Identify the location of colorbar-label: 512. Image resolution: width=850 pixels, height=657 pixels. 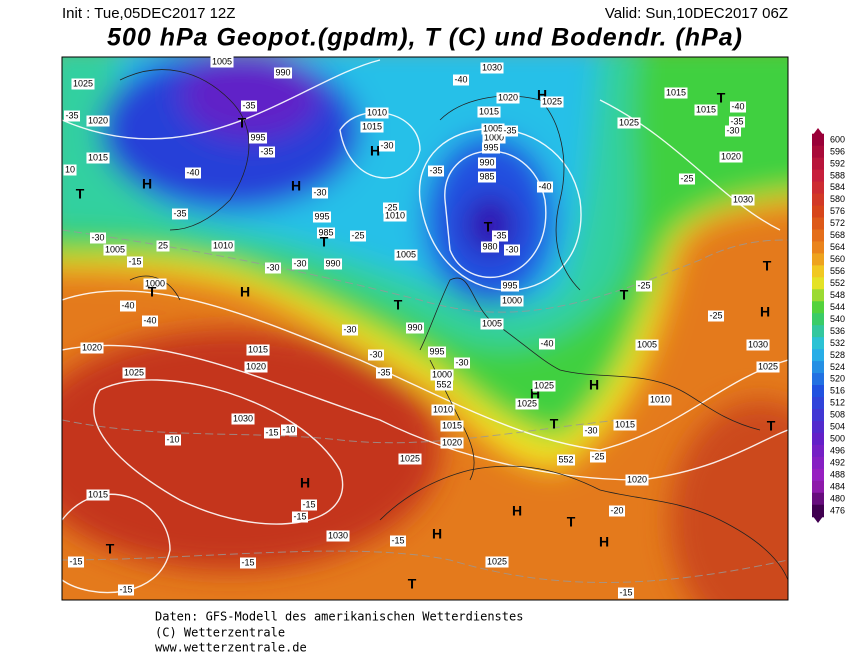
(837, 403).